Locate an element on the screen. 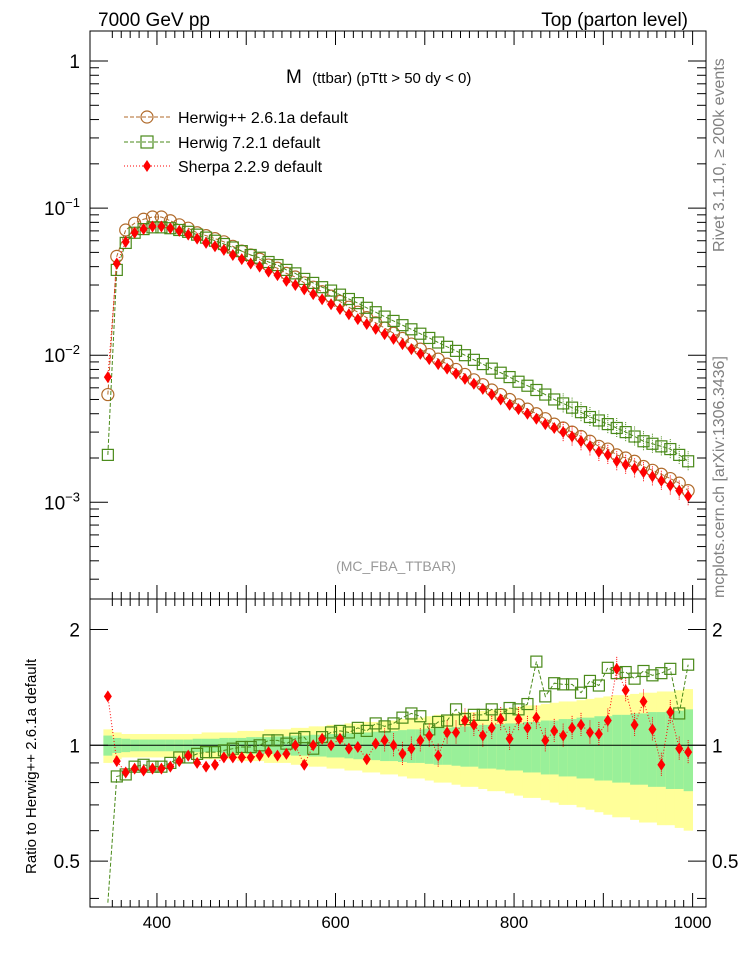 The image size is (746, 972). analysis-tag: (MC_FBA_TTBAR) is located at coordinates (396, 566).